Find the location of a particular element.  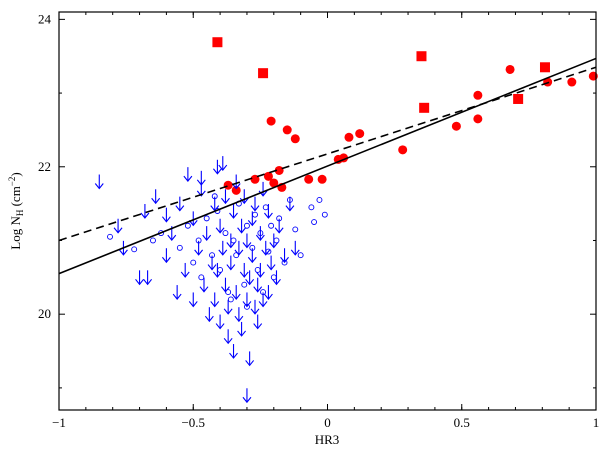

x-tick-label: 0.5 is located at coordinates (462, 422).